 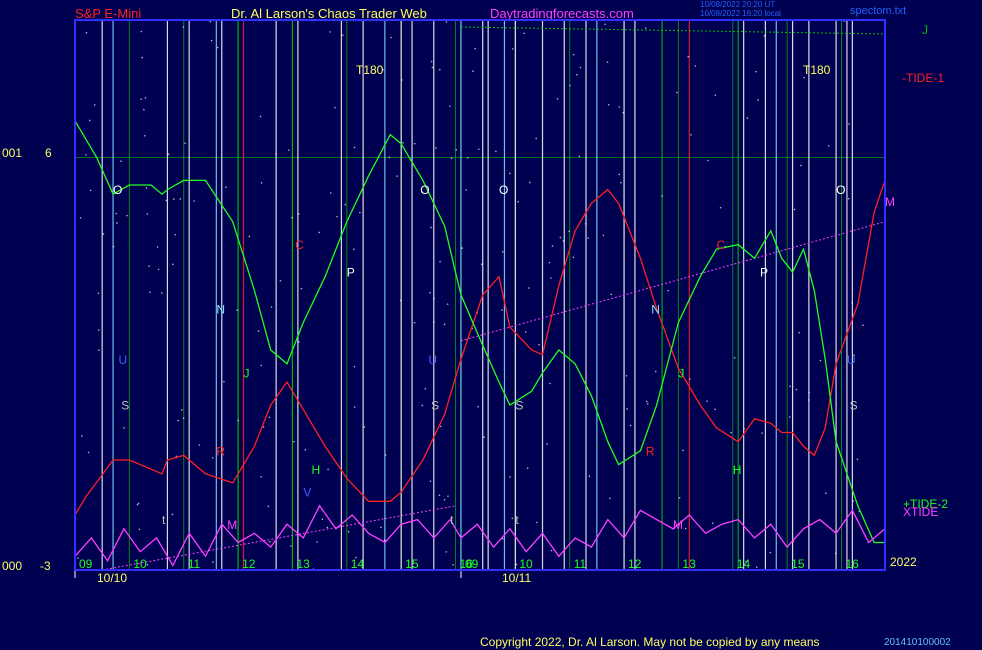 What do you see at coordinates (108, 13) in the screenshot?
I see `symbol-label: S&P E-Mini` at bounding box center [108, 13].